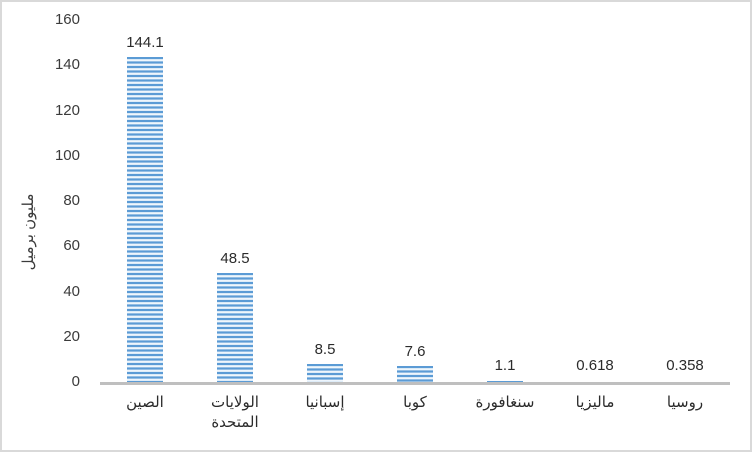 Image resolution: width=752 pixels, height=452 pixels. Describe the element at coordinates (415, 383) in the screenshot. I see `x-axis-line` at that location.